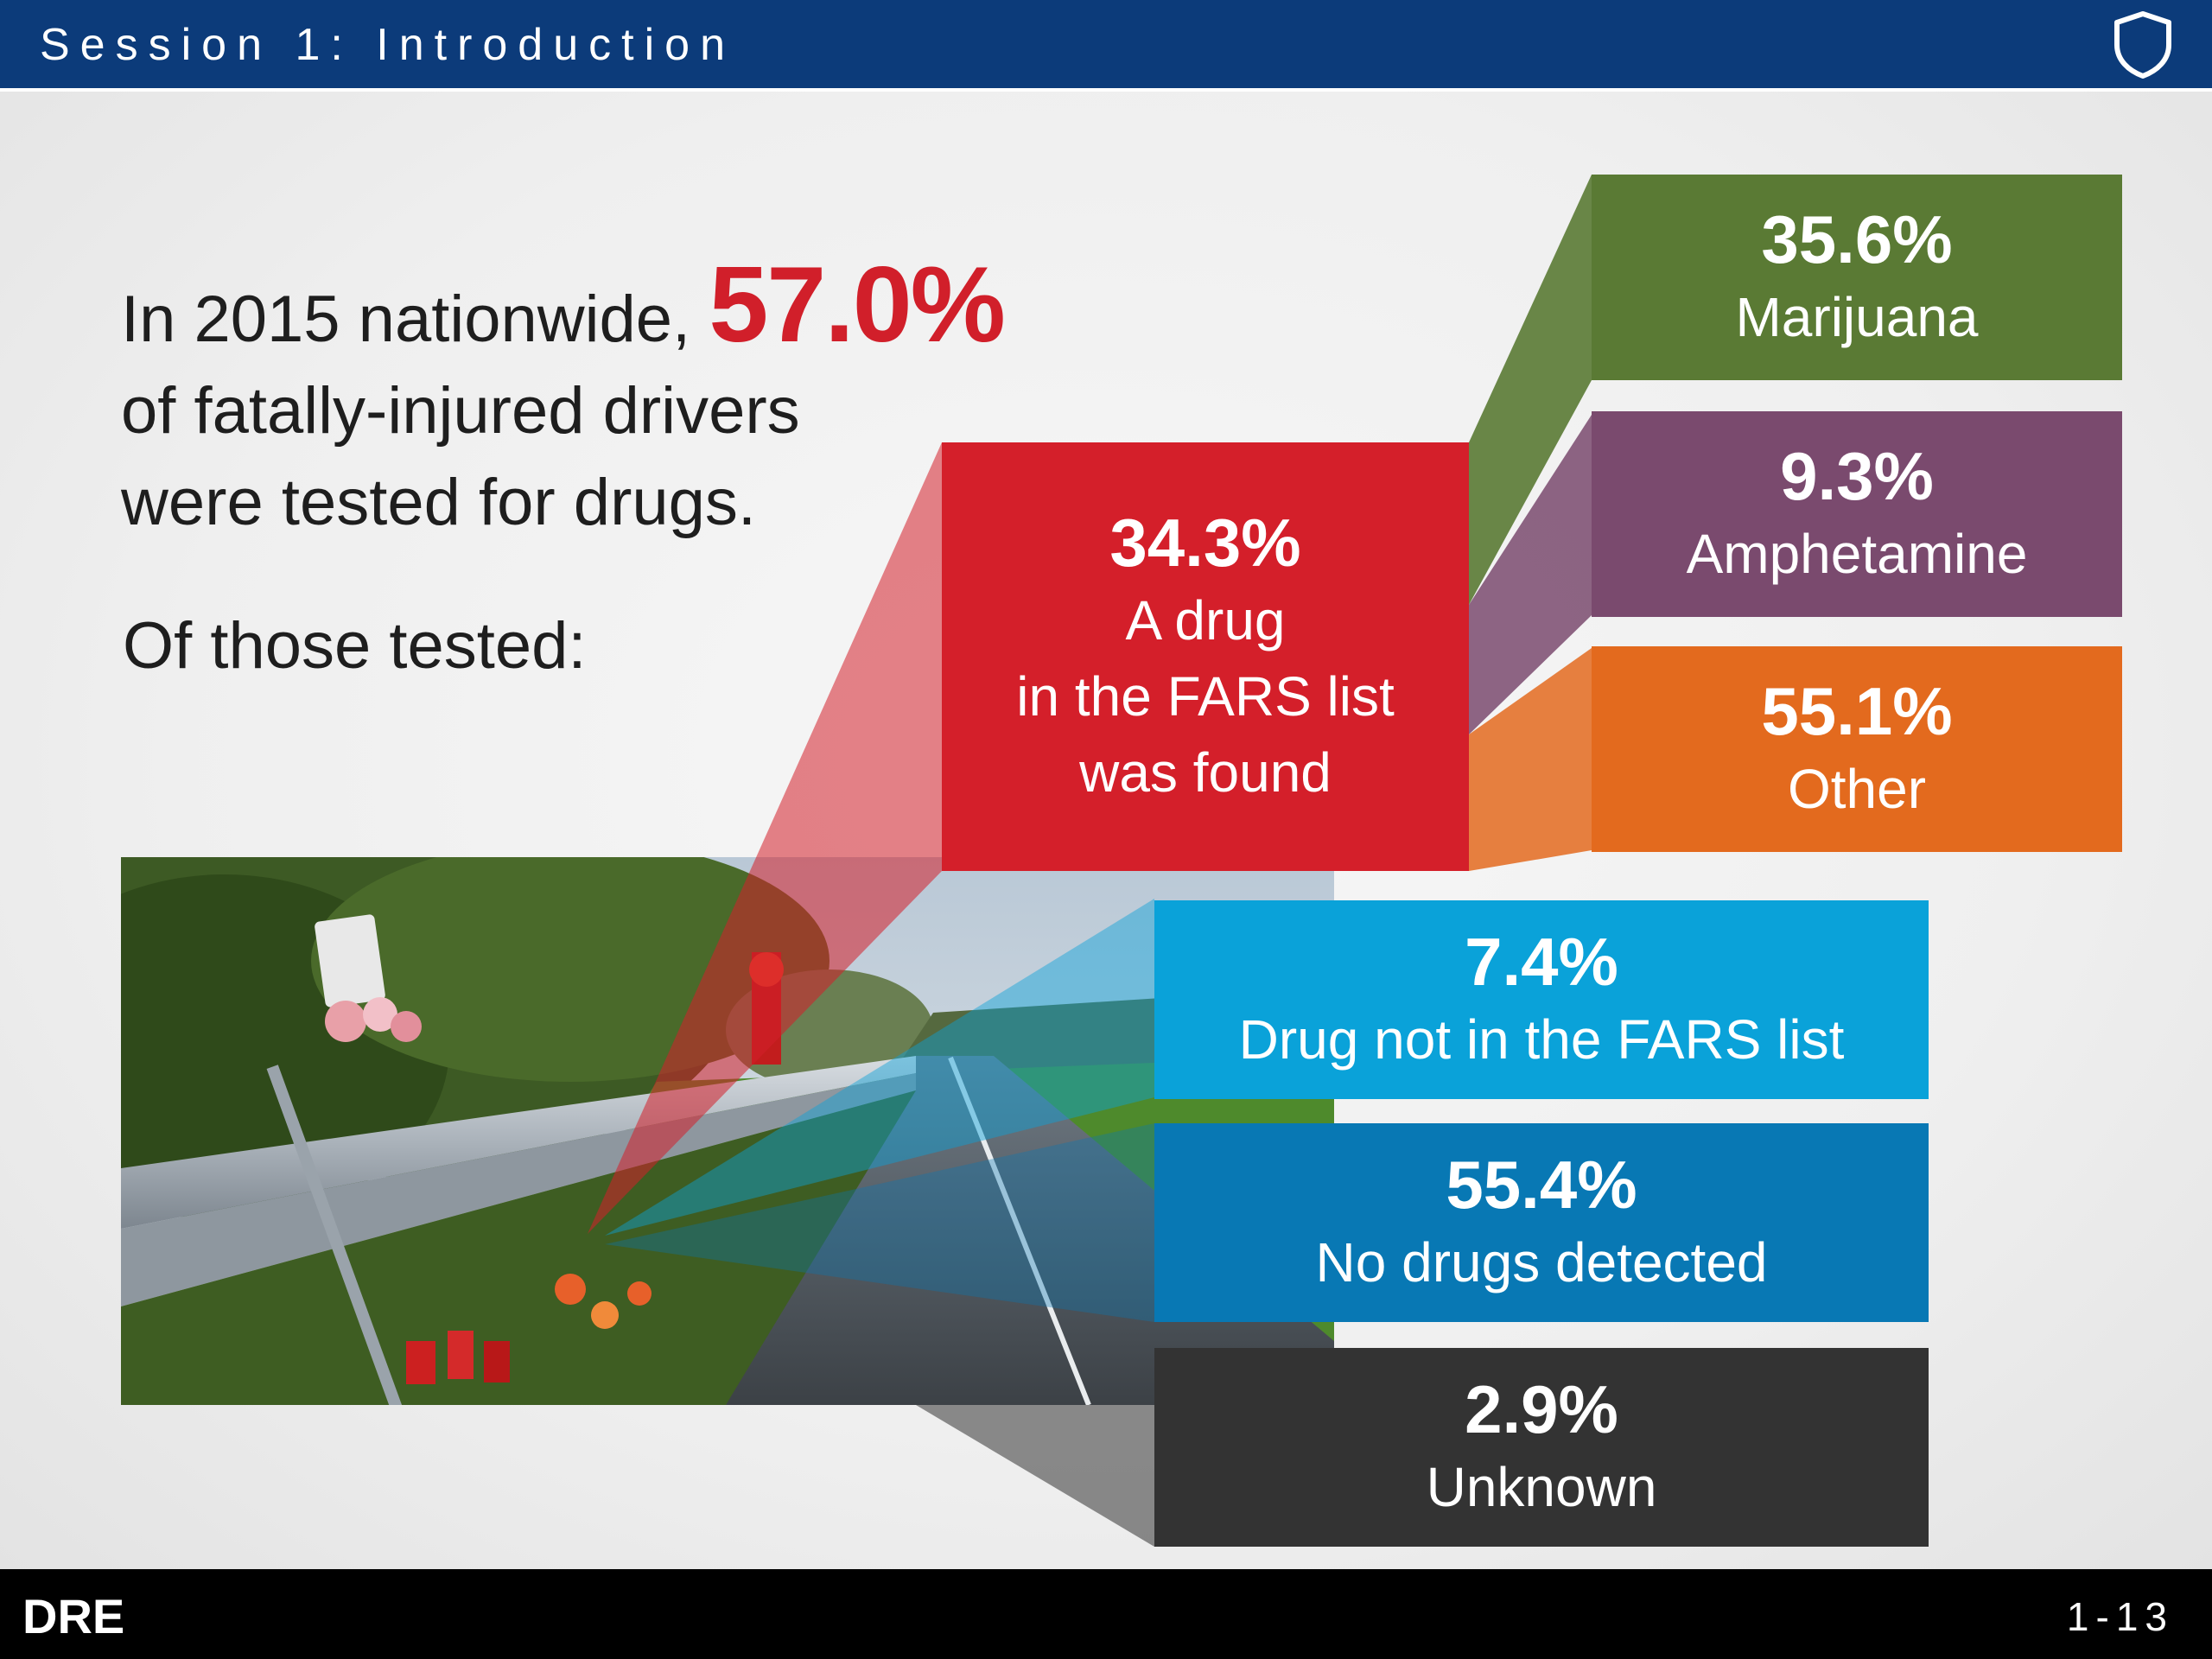  I want to click on subhead-text: Of those tested:, so click(355, 646).